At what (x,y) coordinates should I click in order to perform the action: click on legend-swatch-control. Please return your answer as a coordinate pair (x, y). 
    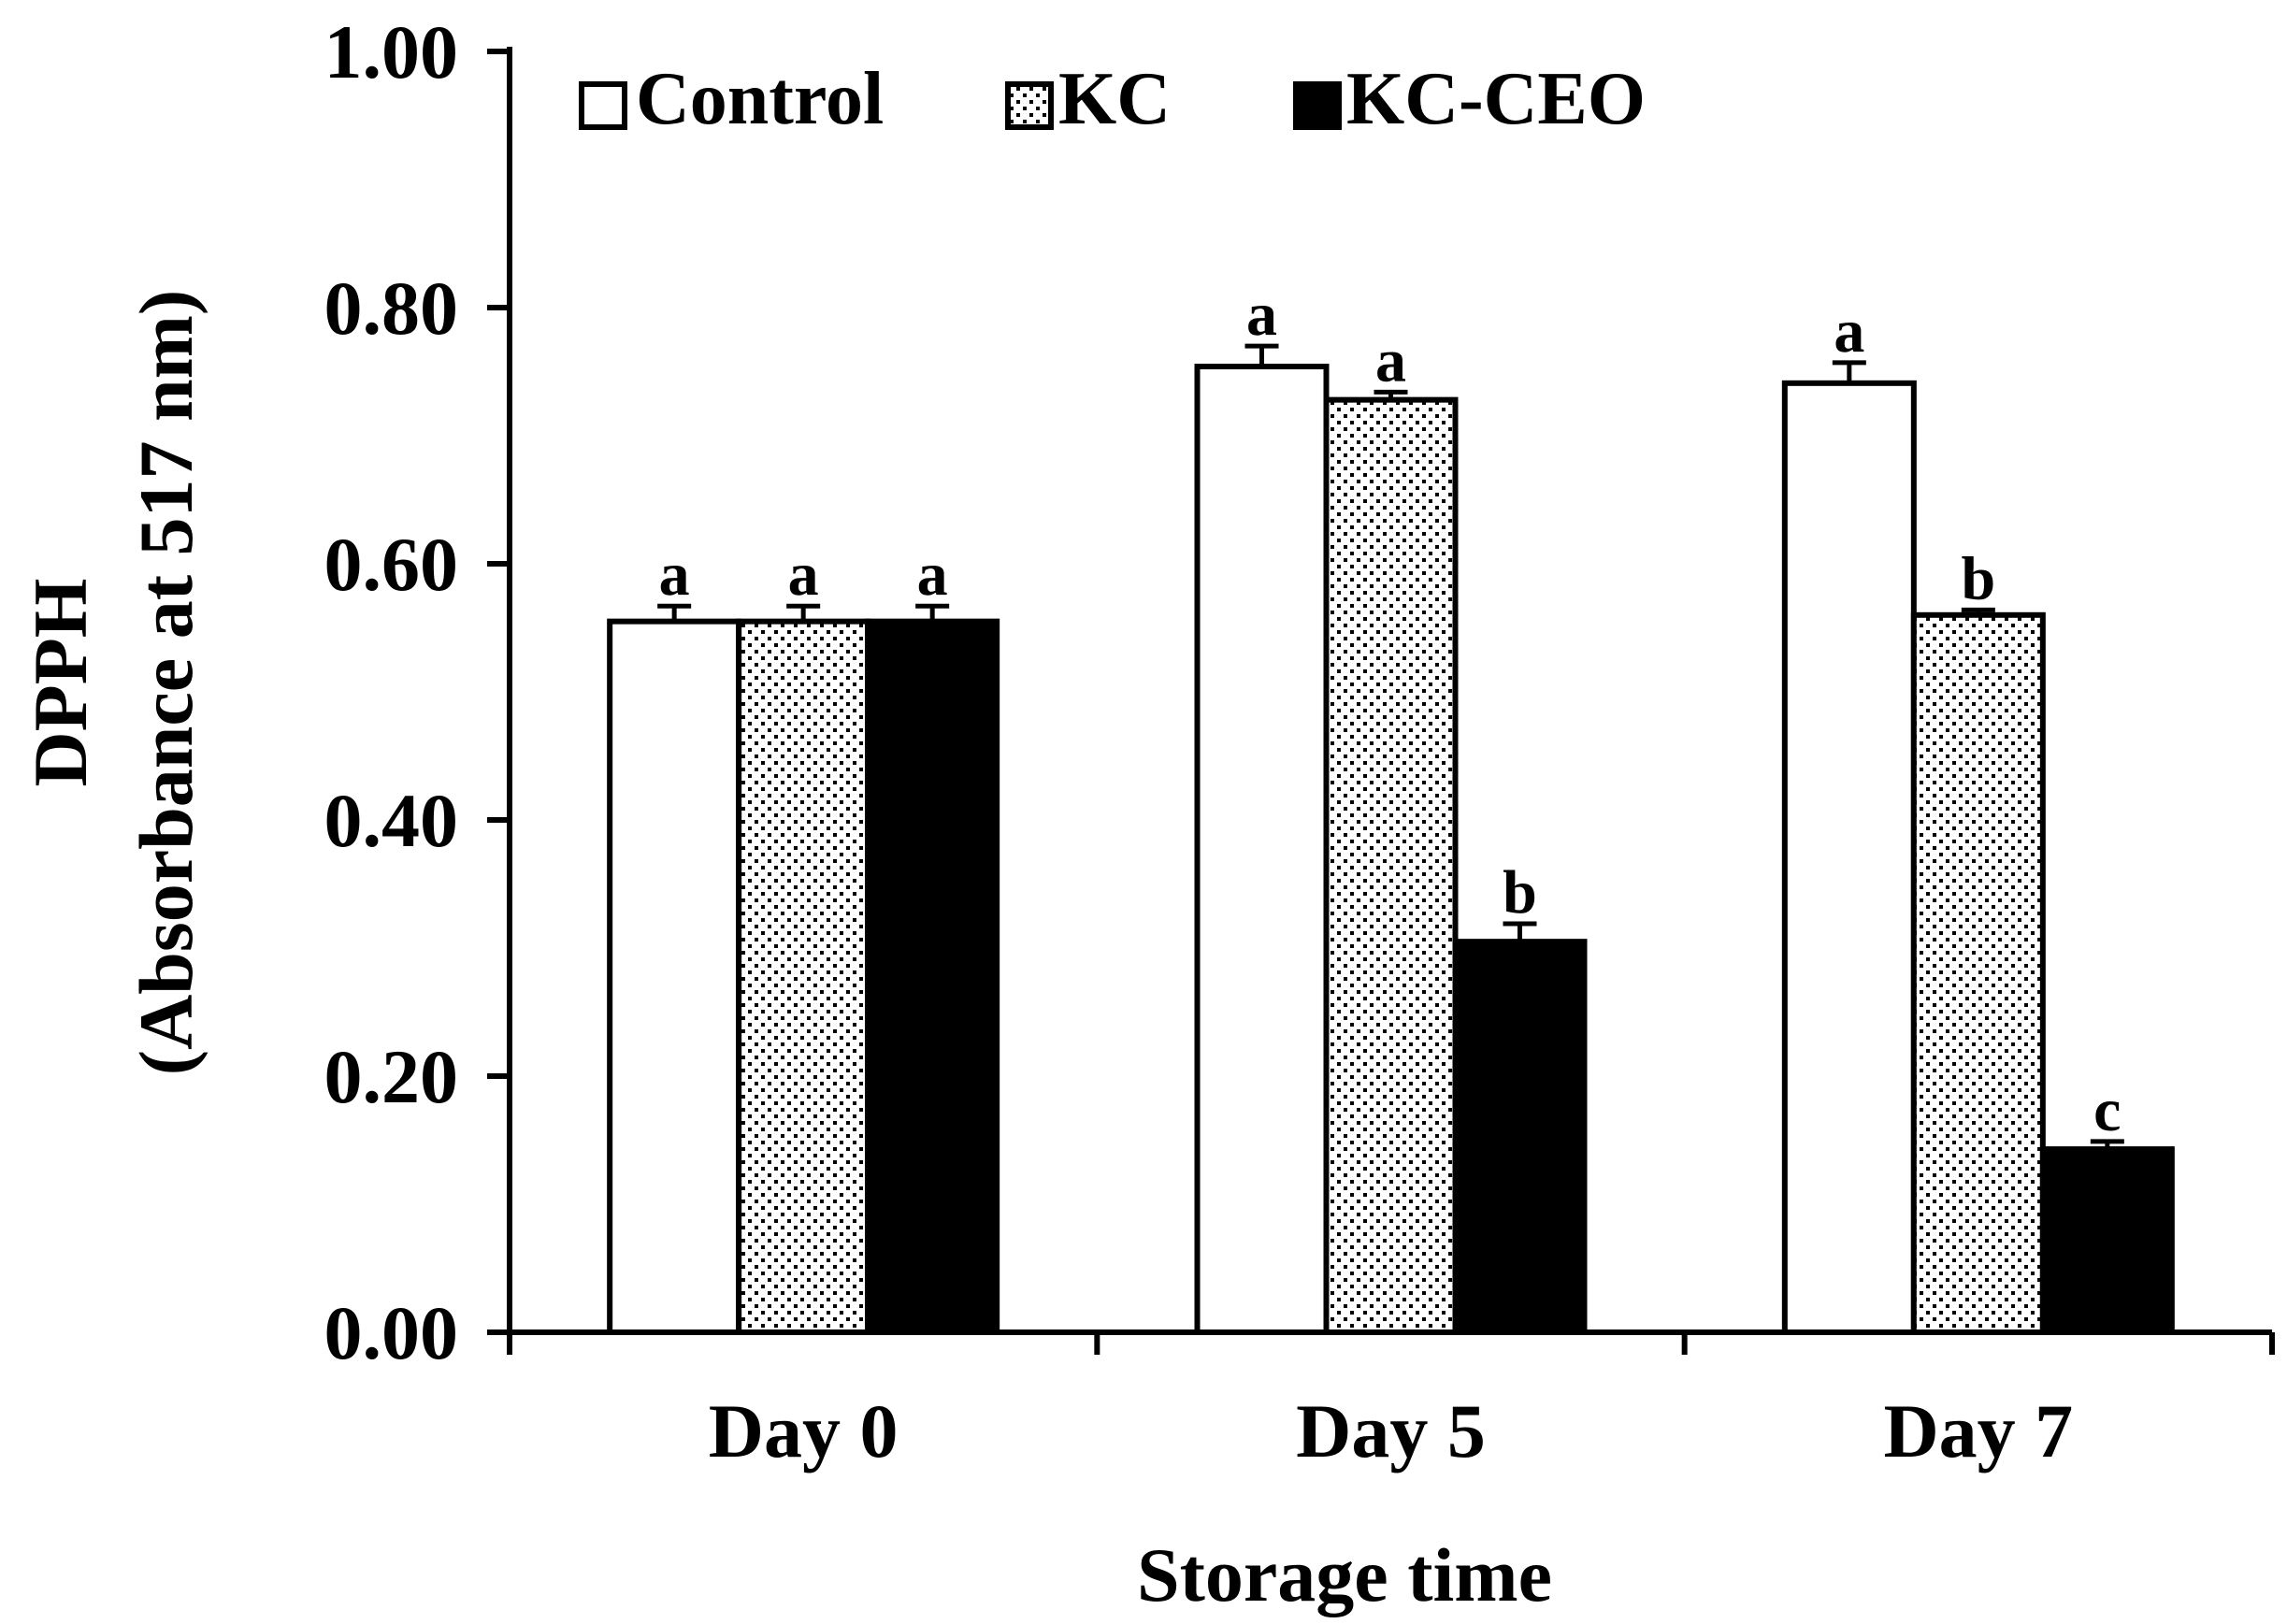
    Looking at the image, I should click on (603, 105).